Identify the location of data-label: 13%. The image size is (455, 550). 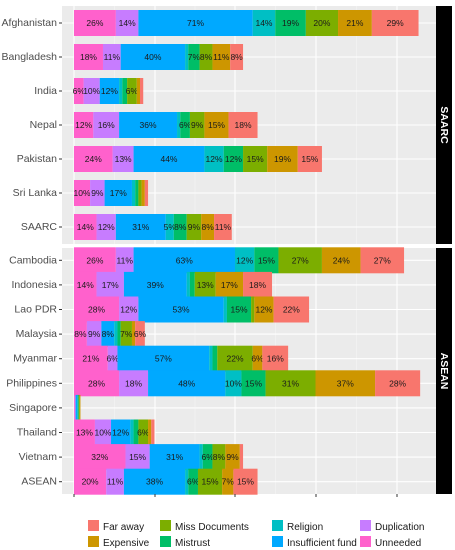
(123, 159).